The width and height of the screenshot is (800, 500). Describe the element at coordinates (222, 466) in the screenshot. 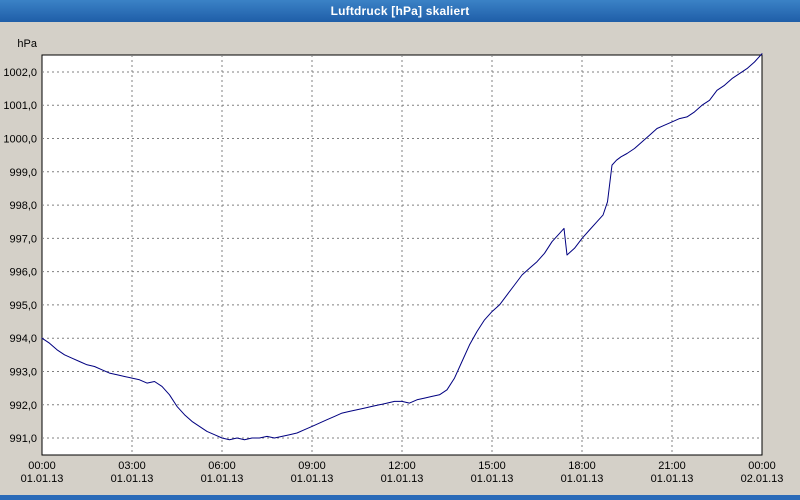

I see `x-tick-time-label: 06:00` at that location.